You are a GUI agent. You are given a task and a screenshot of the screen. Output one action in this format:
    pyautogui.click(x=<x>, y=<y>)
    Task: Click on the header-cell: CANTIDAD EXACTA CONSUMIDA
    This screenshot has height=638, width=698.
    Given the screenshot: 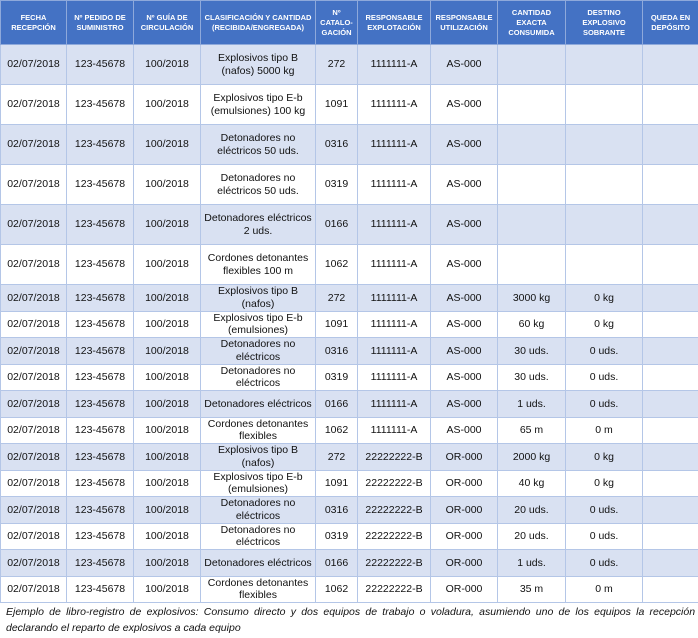 What is the action you would take?
    pyautogui.click(x=531, y=22)
    